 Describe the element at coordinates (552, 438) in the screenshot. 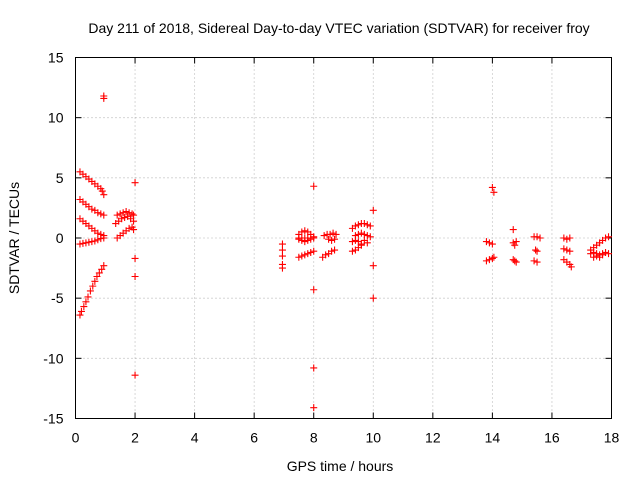

I see `x-tick-label: 16` at that location.